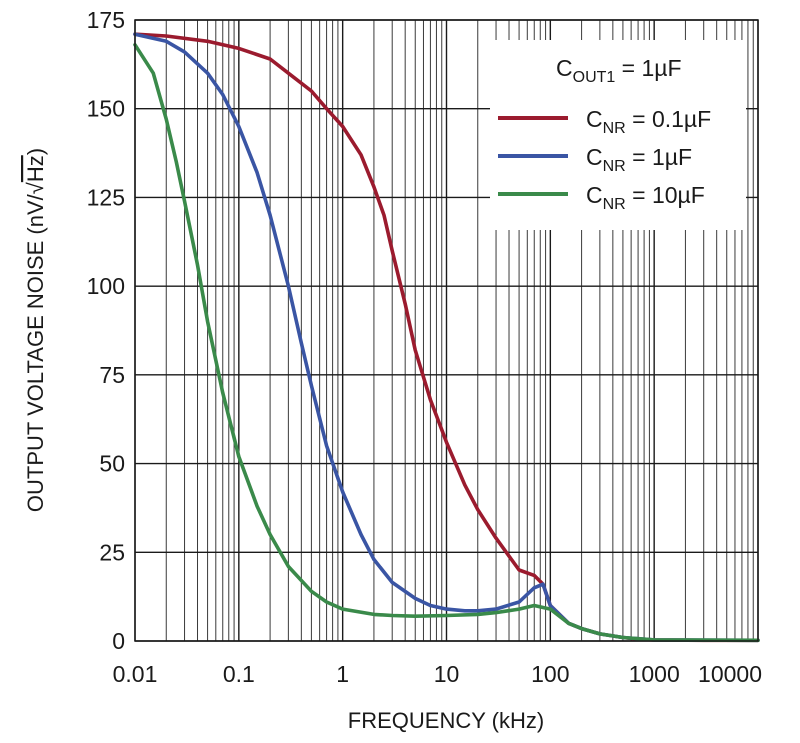  I want to click on x-tick-label: 1, so click(342, 674).